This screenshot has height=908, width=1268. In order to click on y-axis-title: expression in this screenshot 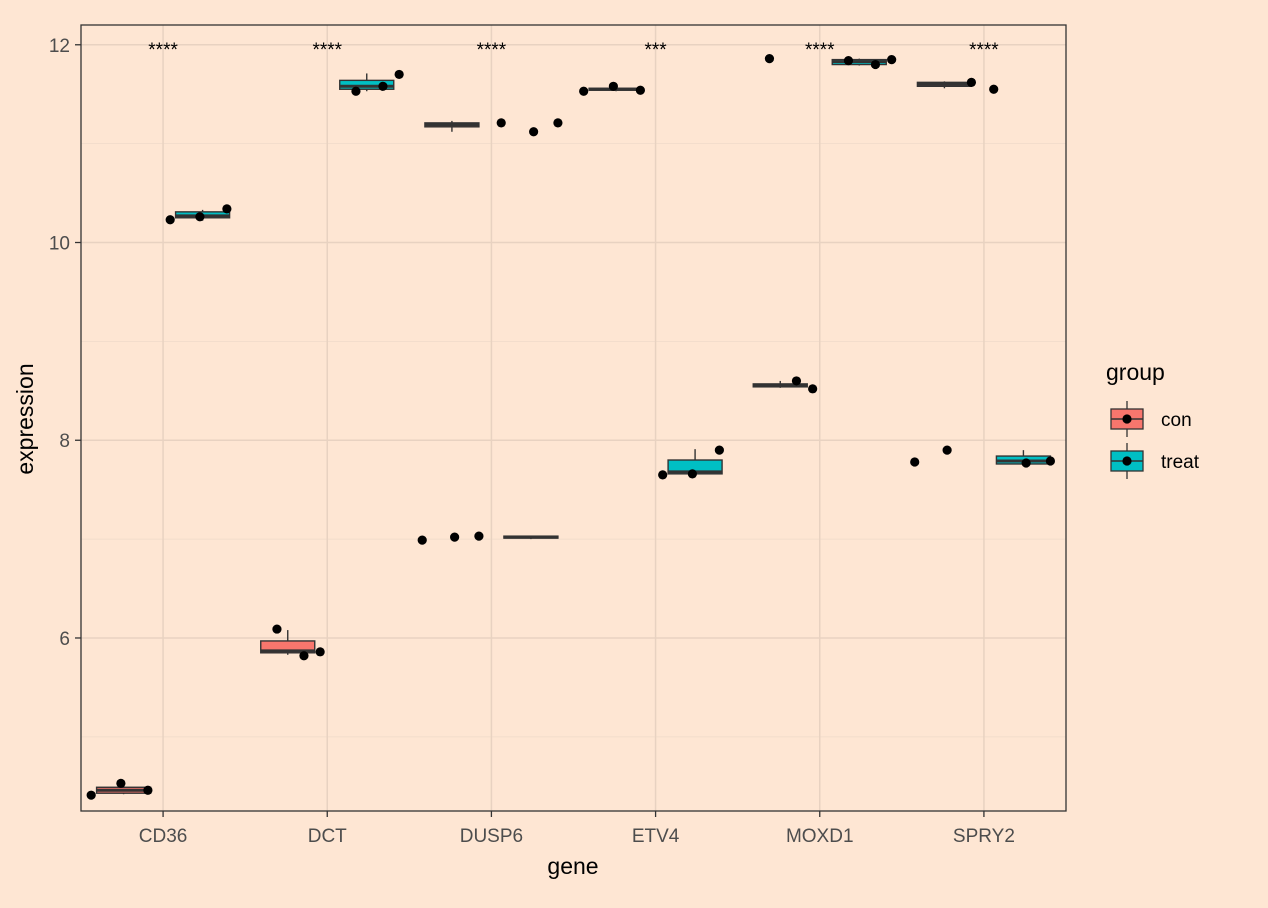, I will do `click(25, 418)`.